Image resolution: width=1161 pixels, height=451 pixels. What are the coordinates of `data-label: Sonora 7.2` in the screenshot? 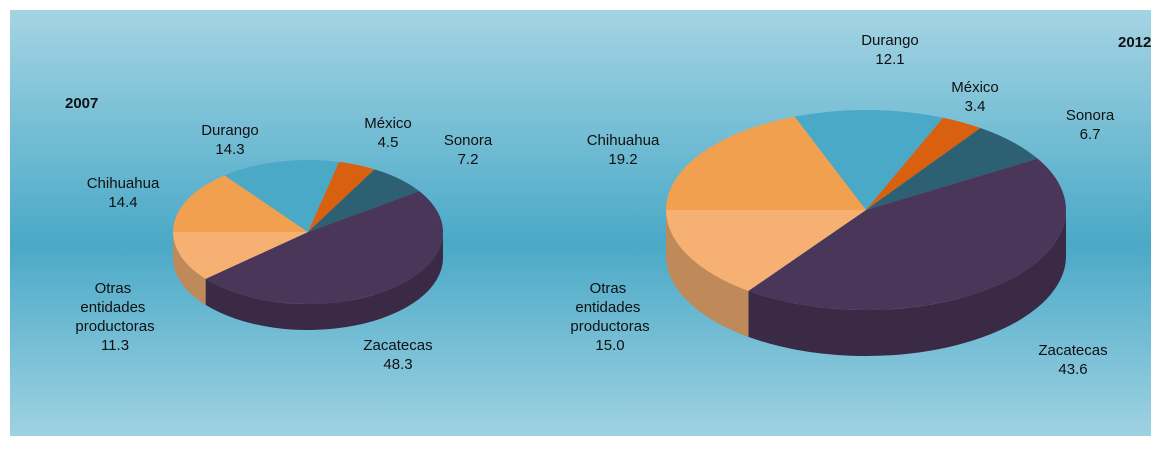 It's located at (468, 150).